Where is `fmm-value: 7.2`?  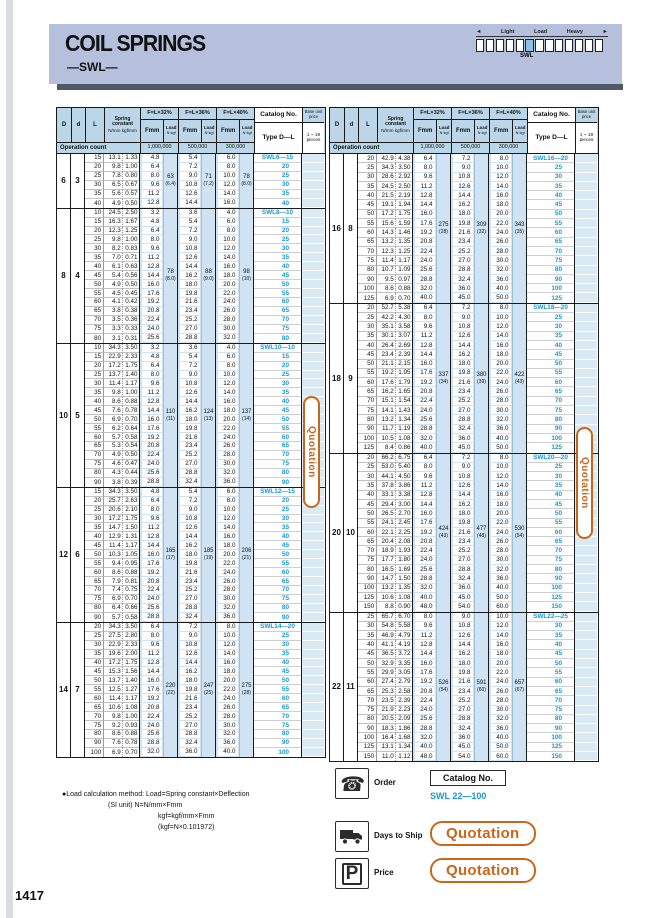
fmm-value: 7.2 is located at coordinates (189, 627).